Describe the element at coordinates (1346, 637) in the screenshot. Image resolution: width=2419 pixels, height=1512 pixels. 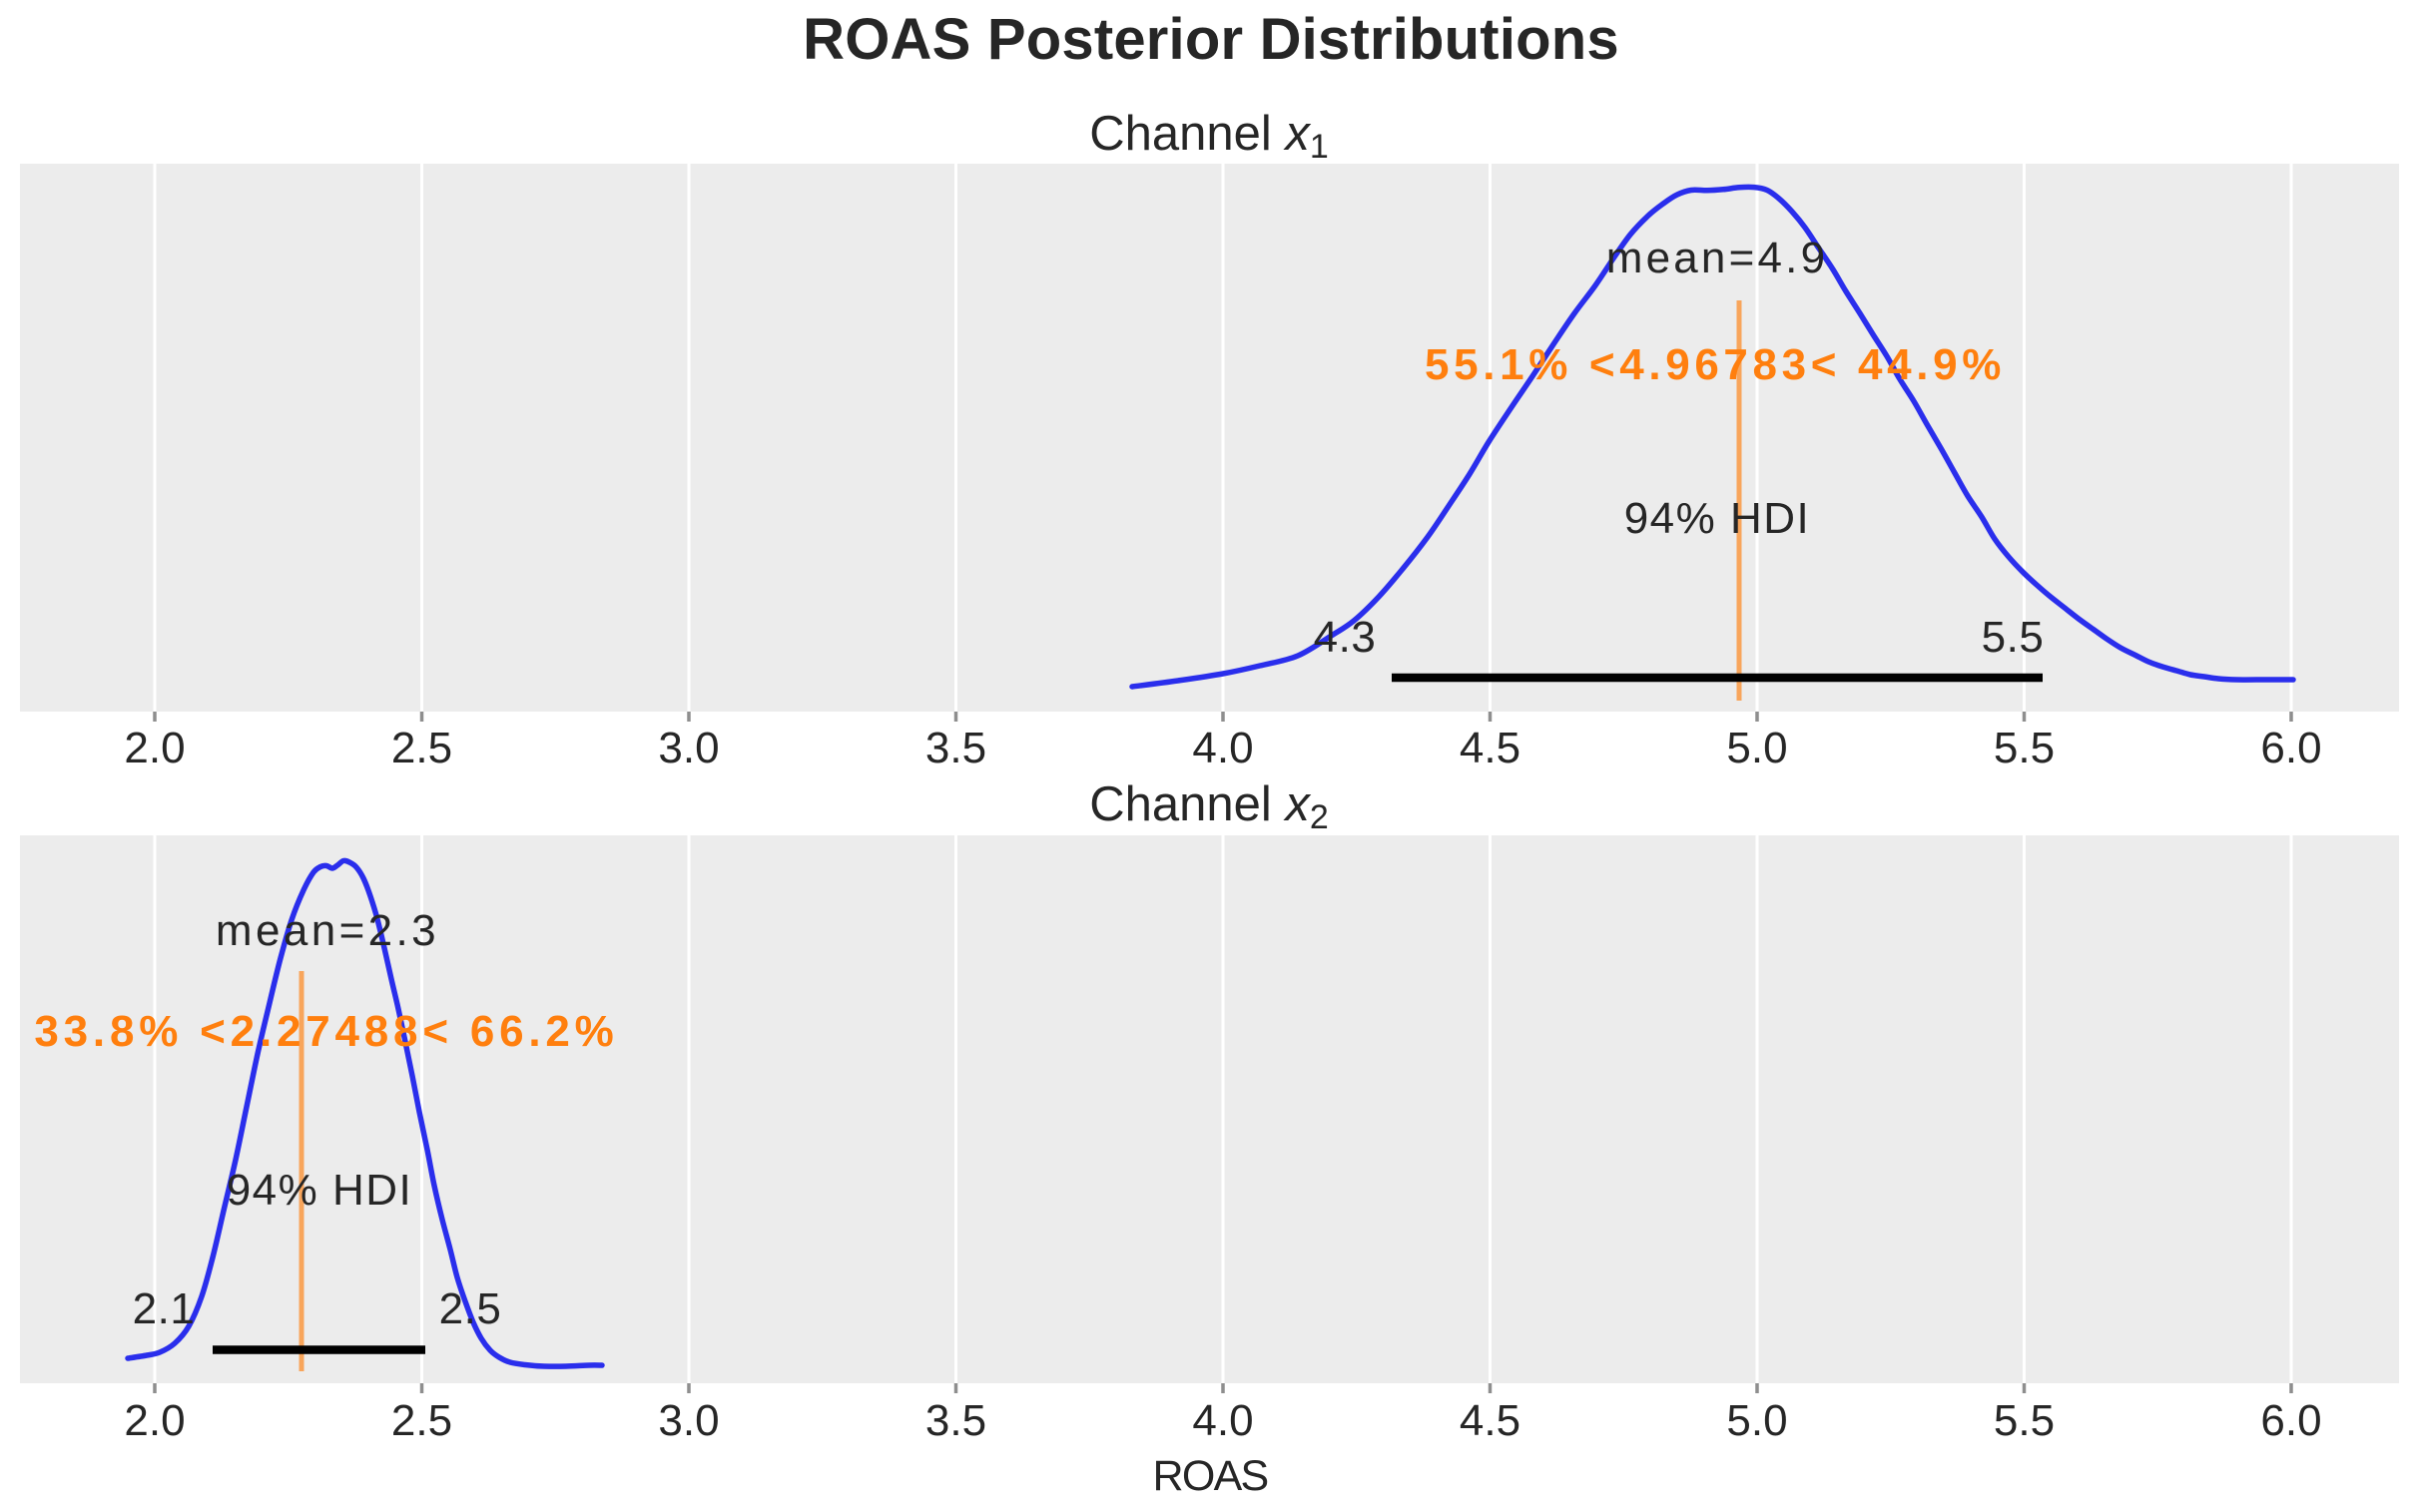
I see `svg-text: 4.3` at that location.